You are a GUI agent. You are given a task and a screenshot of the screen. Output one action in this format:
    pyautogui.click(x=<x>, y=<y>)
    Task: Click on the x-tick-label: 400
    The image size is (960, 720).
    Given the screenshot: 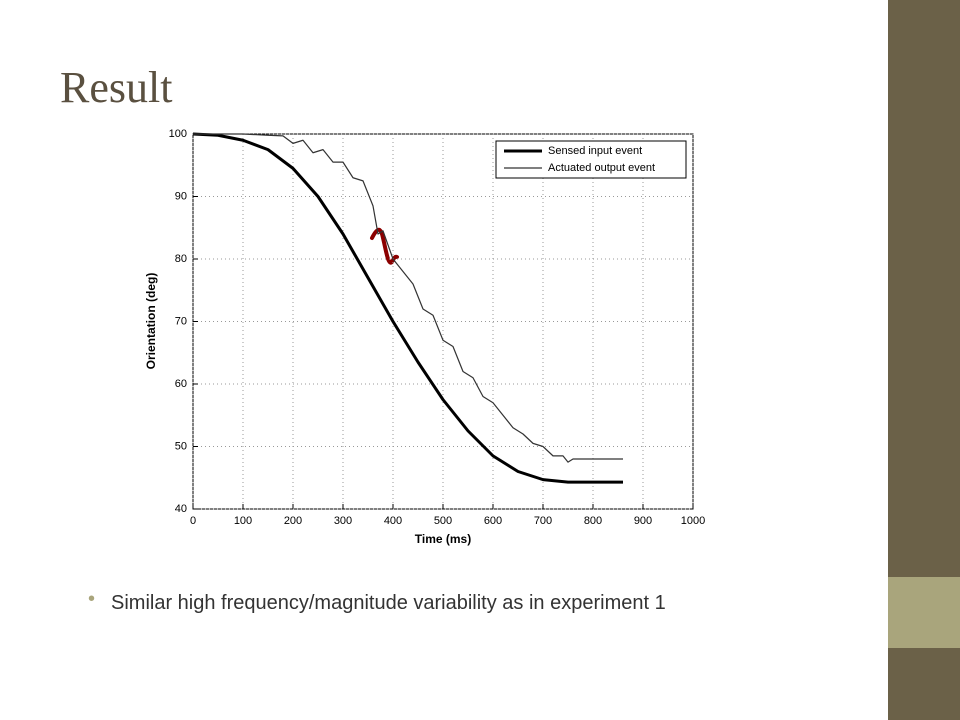 What is the action you would take?
    pyautogui.click(x=393, y=521)
    